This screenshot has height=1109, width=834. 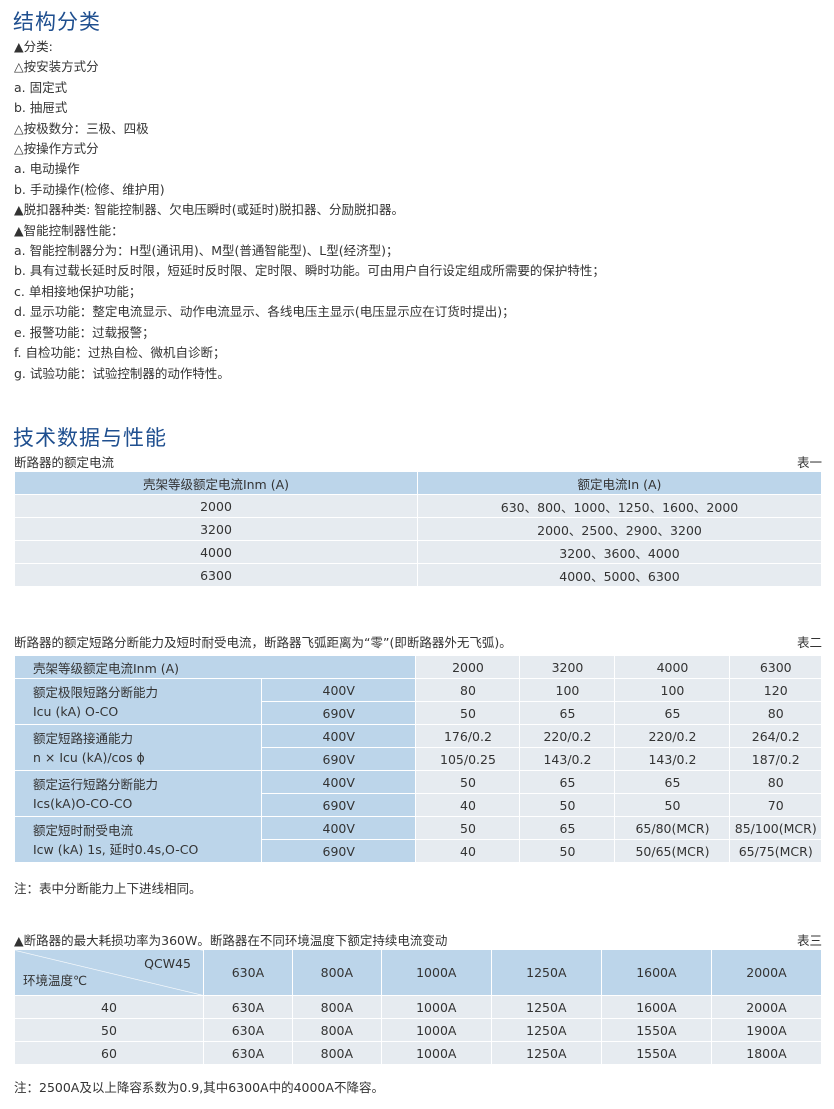 I want to click on row-label: 额定短路接通能力 n × Icu (kA)/cos ϕ, so click(x=138, y=747).